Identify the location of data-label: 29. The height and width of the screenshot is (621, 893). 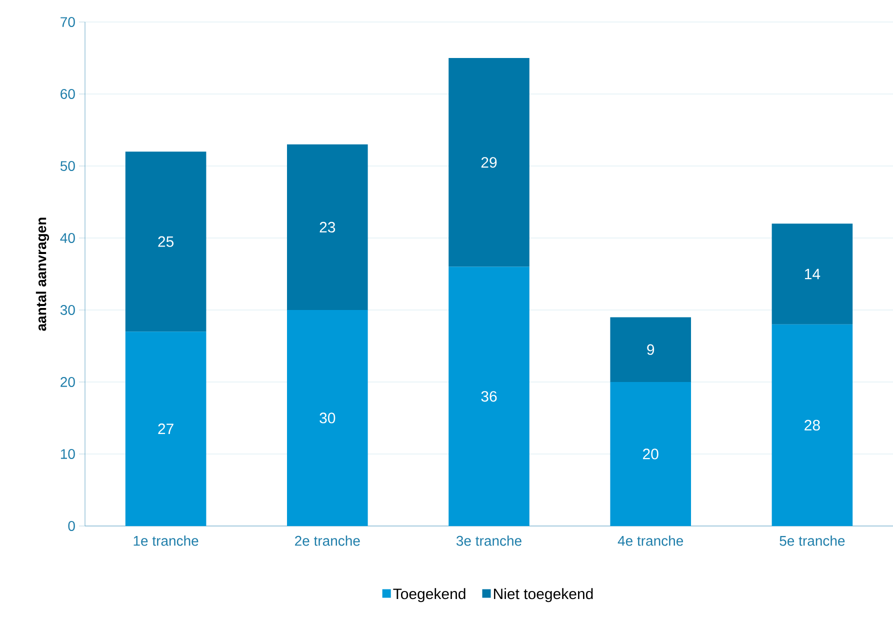
(489, 162).